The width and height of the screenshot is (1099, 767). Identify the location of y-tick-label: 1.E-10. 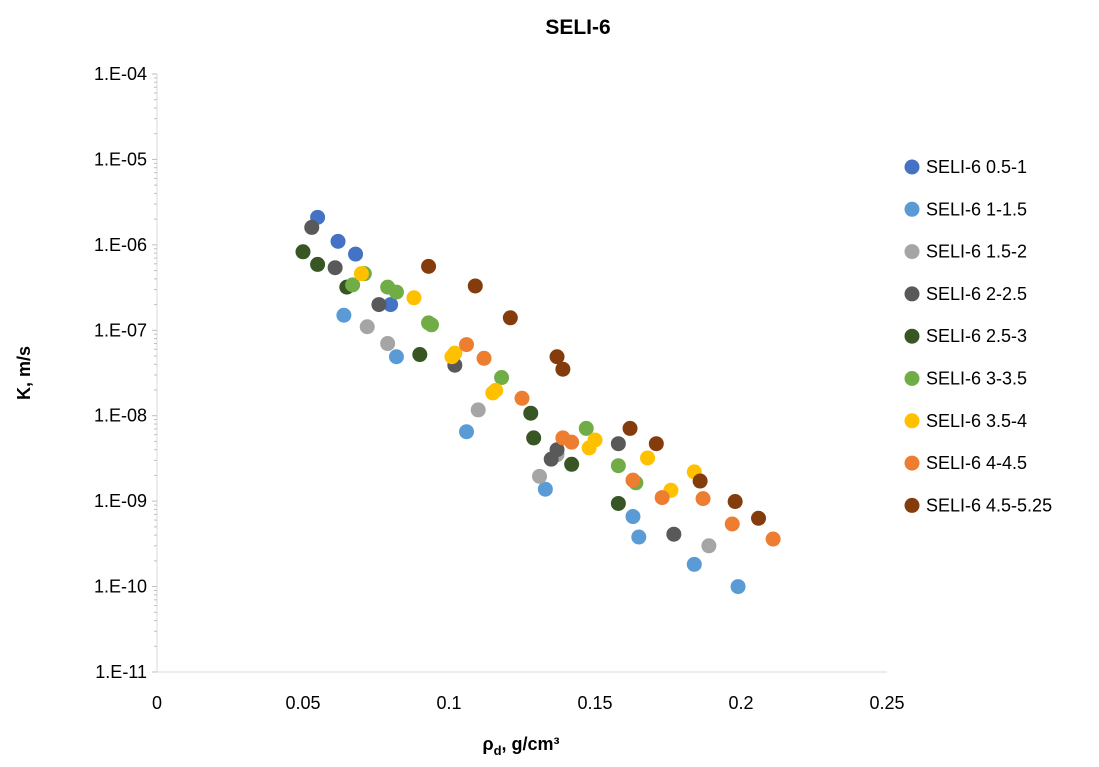
(120, 587).